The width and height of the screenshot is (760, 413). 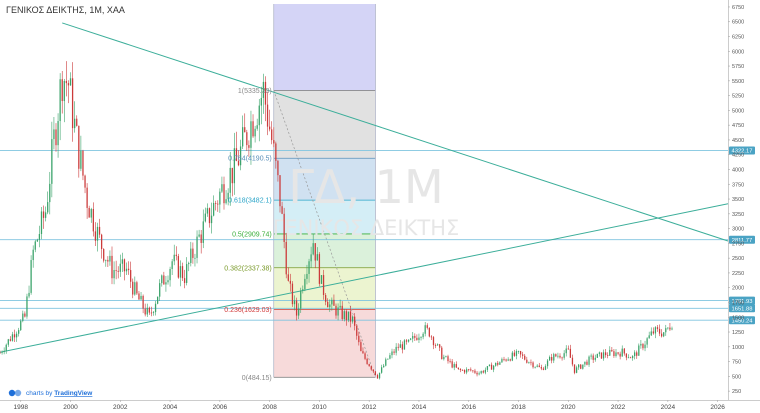 I want to click on fib-band-0.236, so click(x=324, y=343).